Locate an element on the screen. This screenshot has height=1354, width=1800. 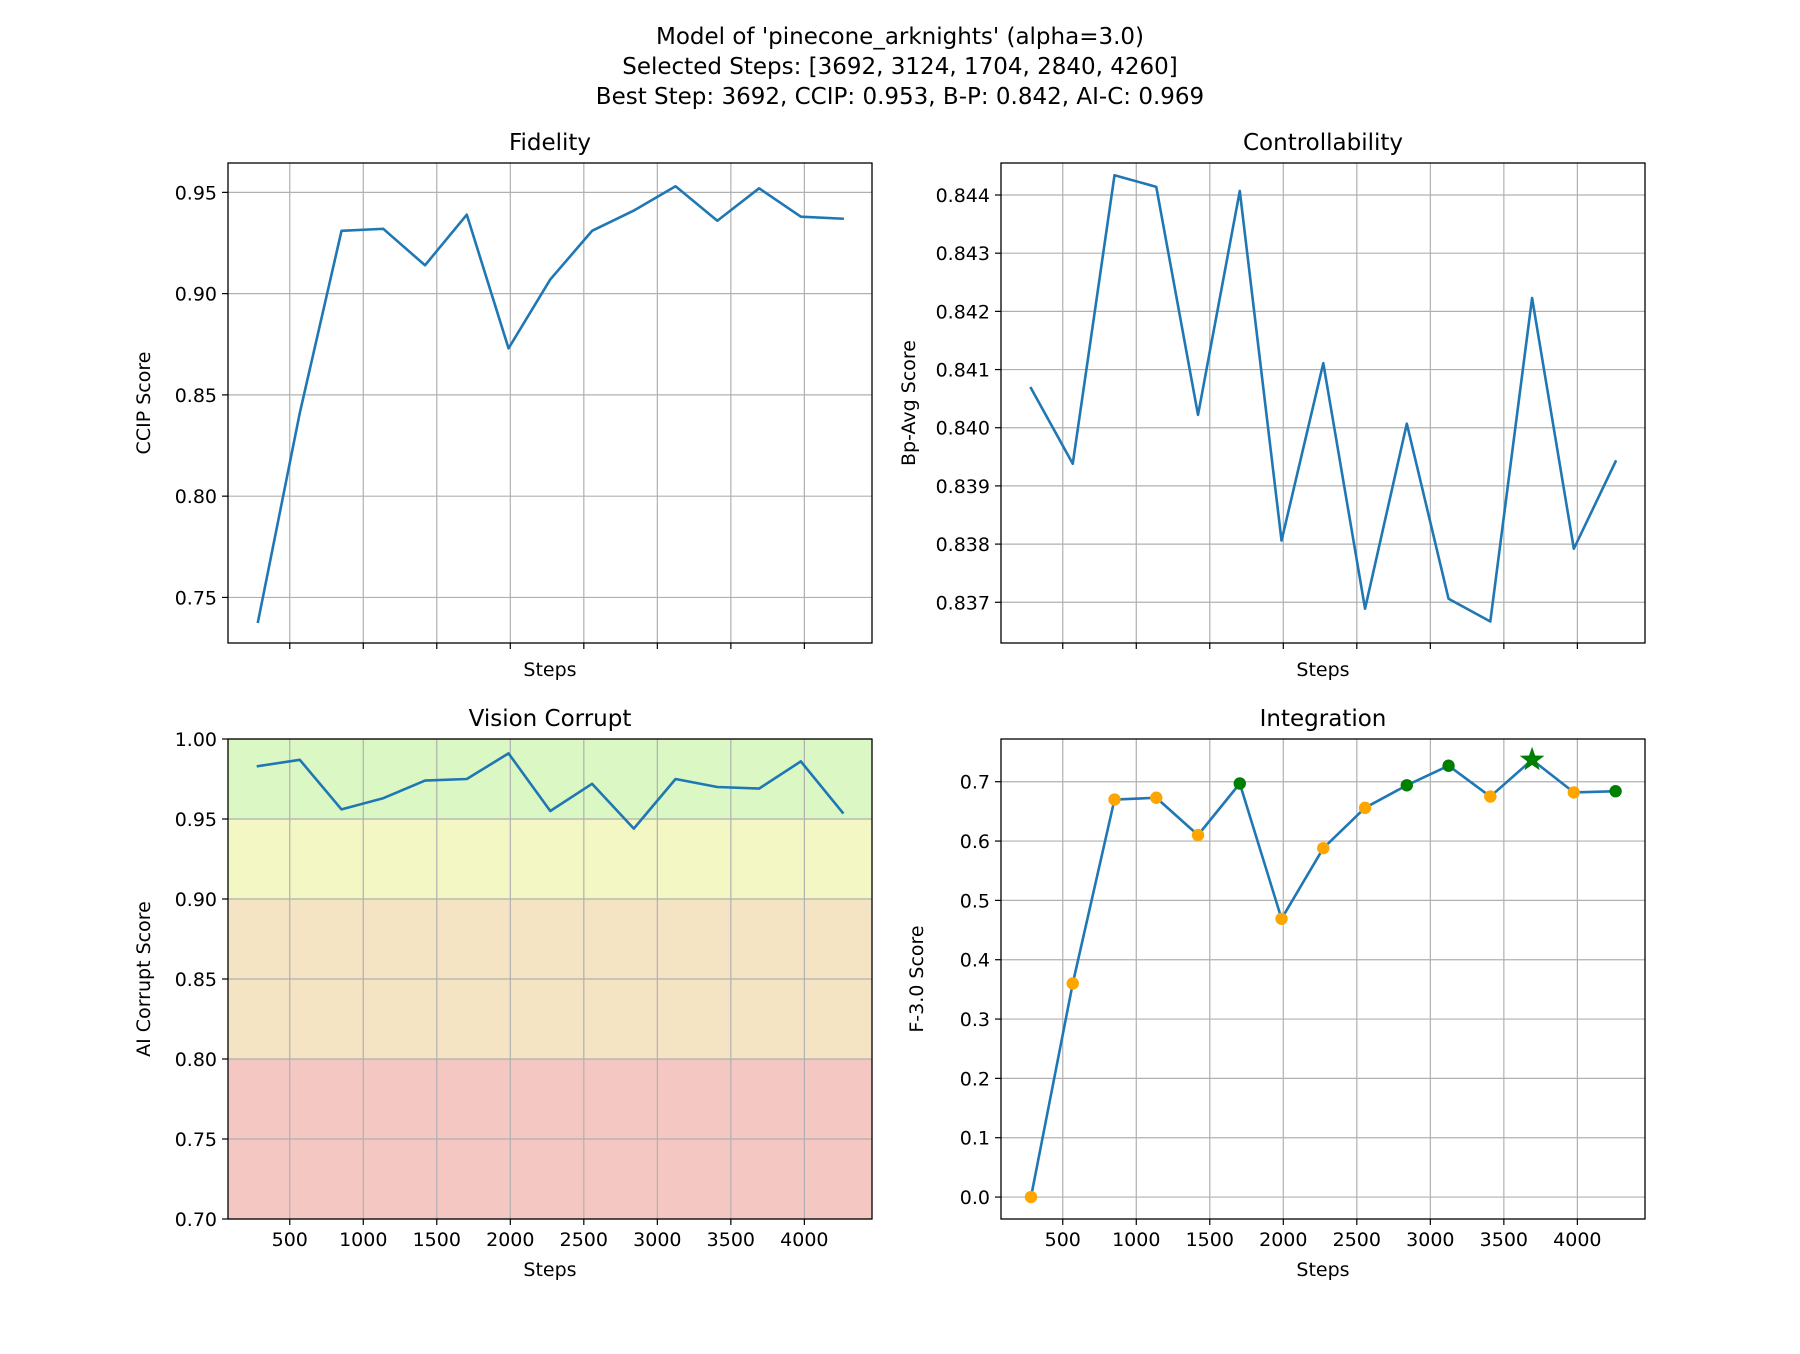
best-step-marker is located at coordinates (1532, 758).